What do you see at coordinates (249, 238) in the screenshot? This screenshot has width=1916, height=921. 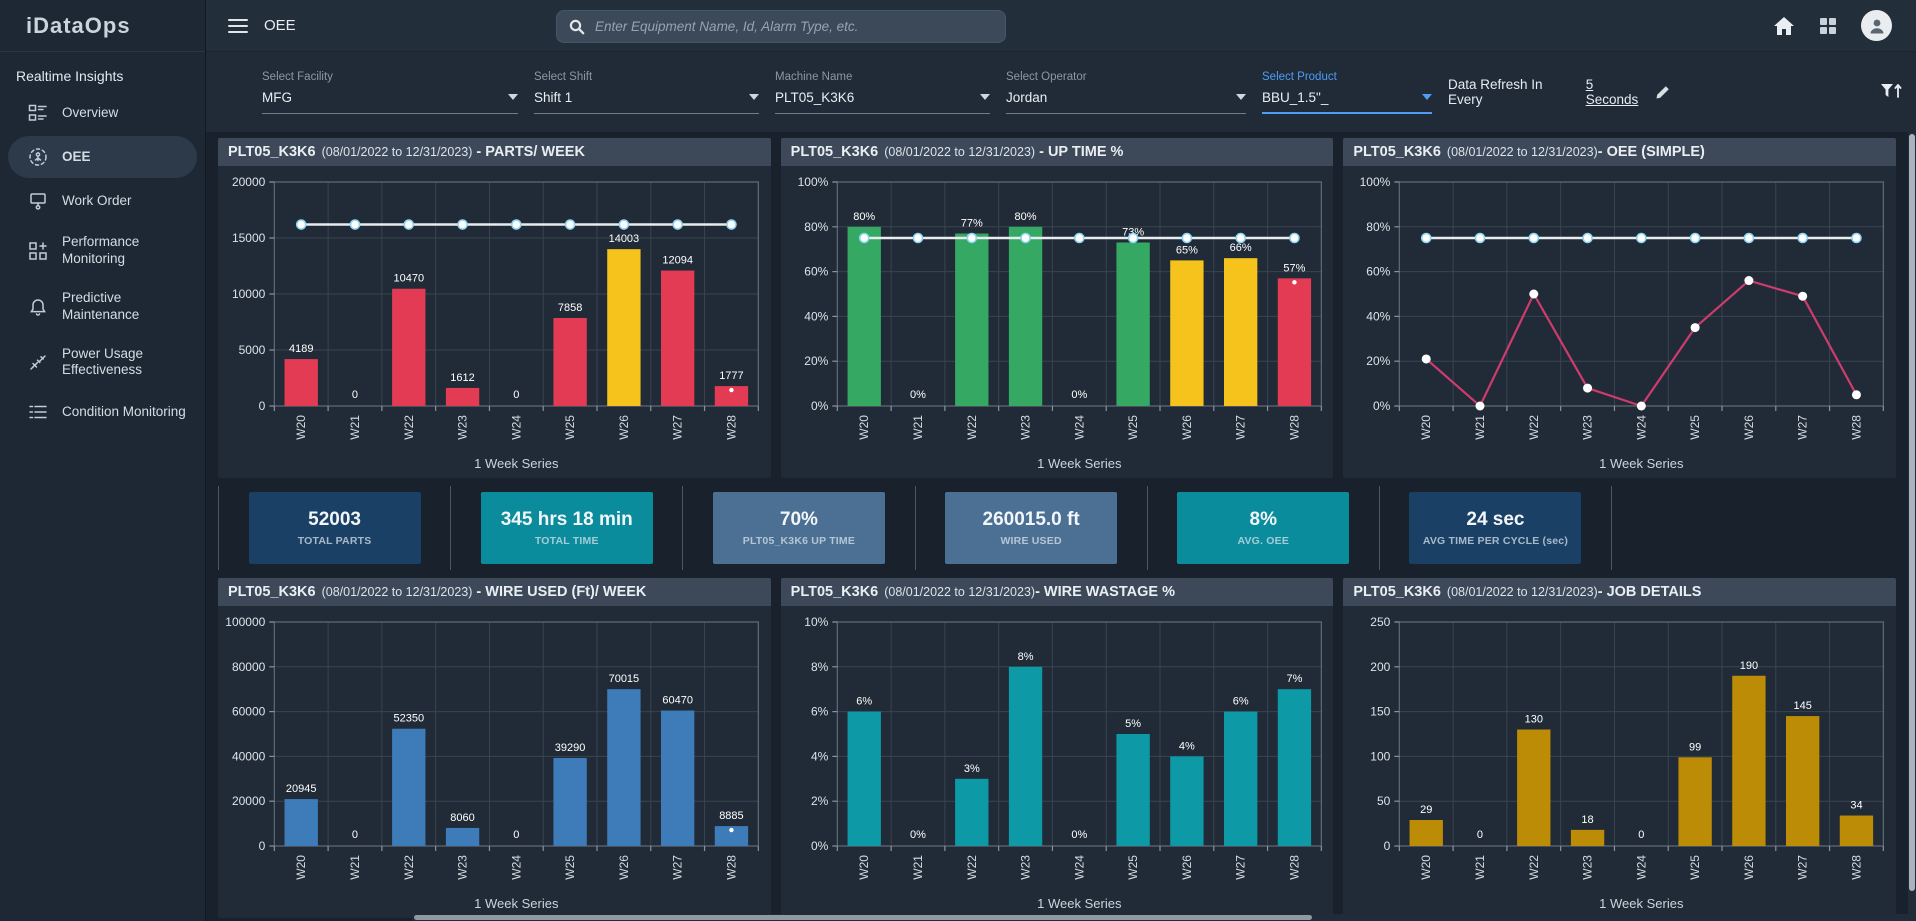 I see `svg-text: 15000` at bounding box center [249, 238].